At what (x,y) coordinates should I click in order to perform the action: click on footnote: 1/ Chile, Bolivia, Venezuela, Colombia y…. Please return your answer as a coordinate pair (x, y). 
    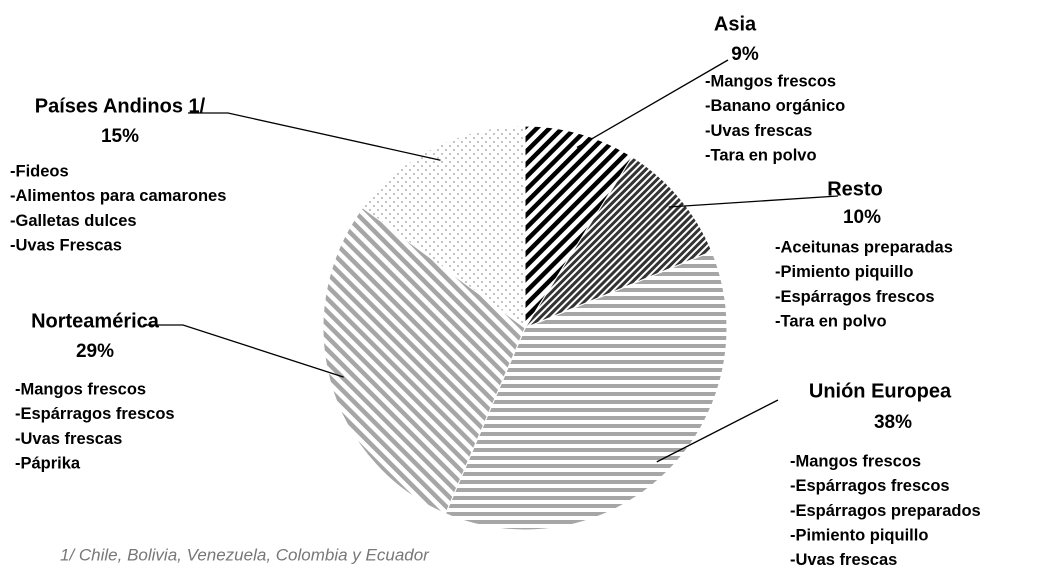
    Looking at the image, I should click on (245, 554).